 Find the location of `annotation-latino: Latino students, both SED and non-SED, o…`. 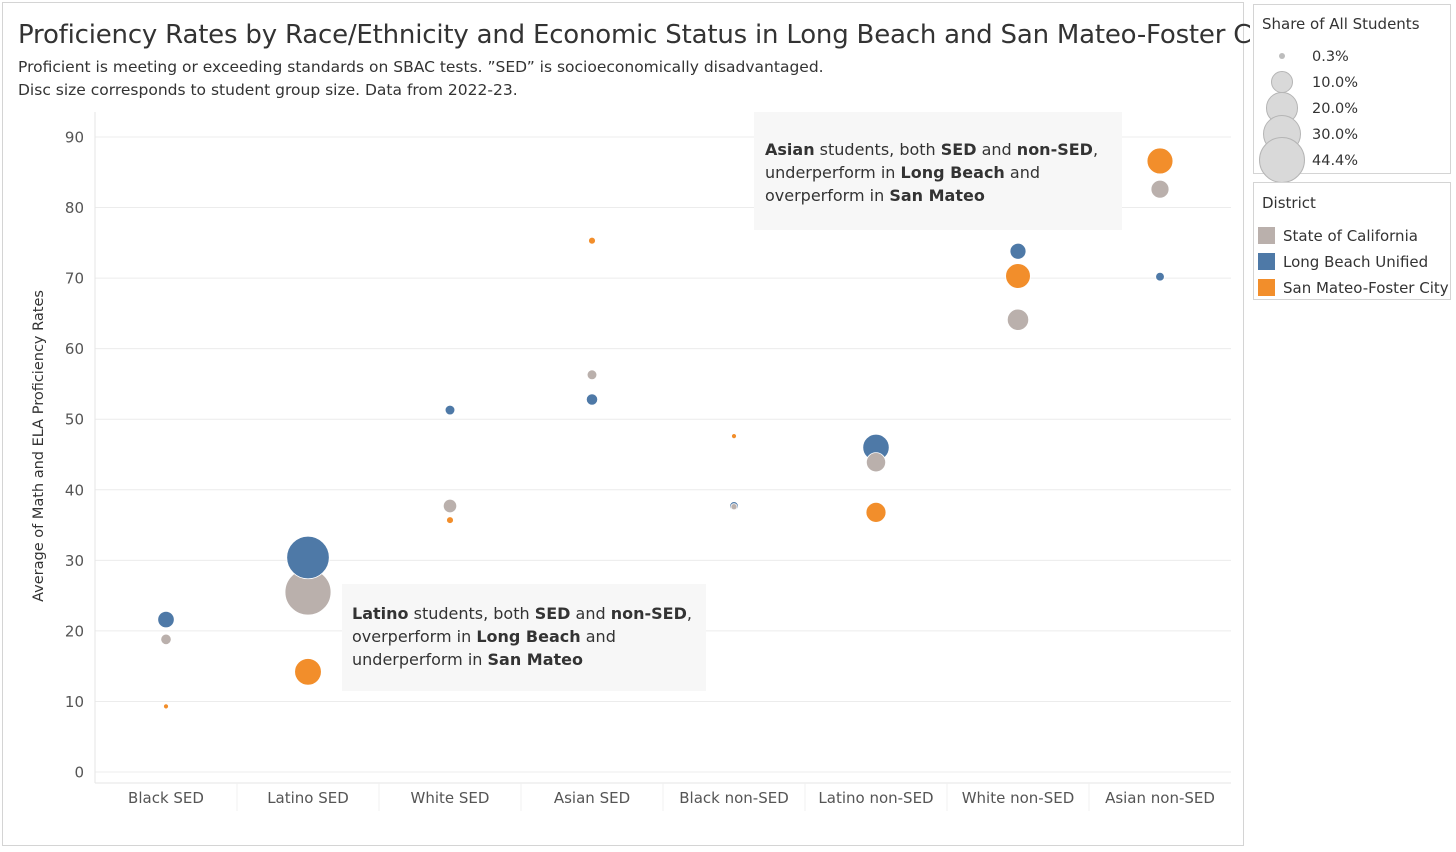

annotation-latino: Latino students, both SED and non-SED, o… is located at coordinates (524, 637).